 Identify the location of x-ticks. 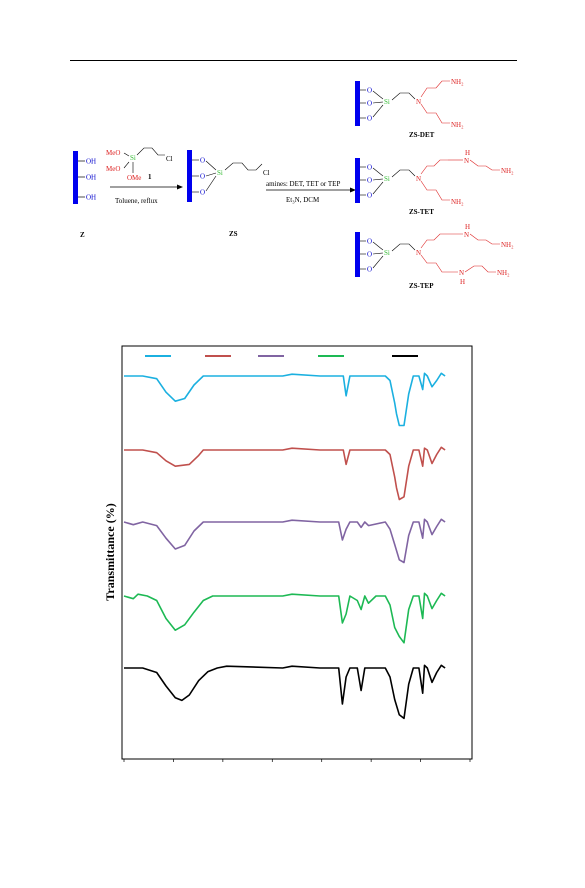
(297, 760).